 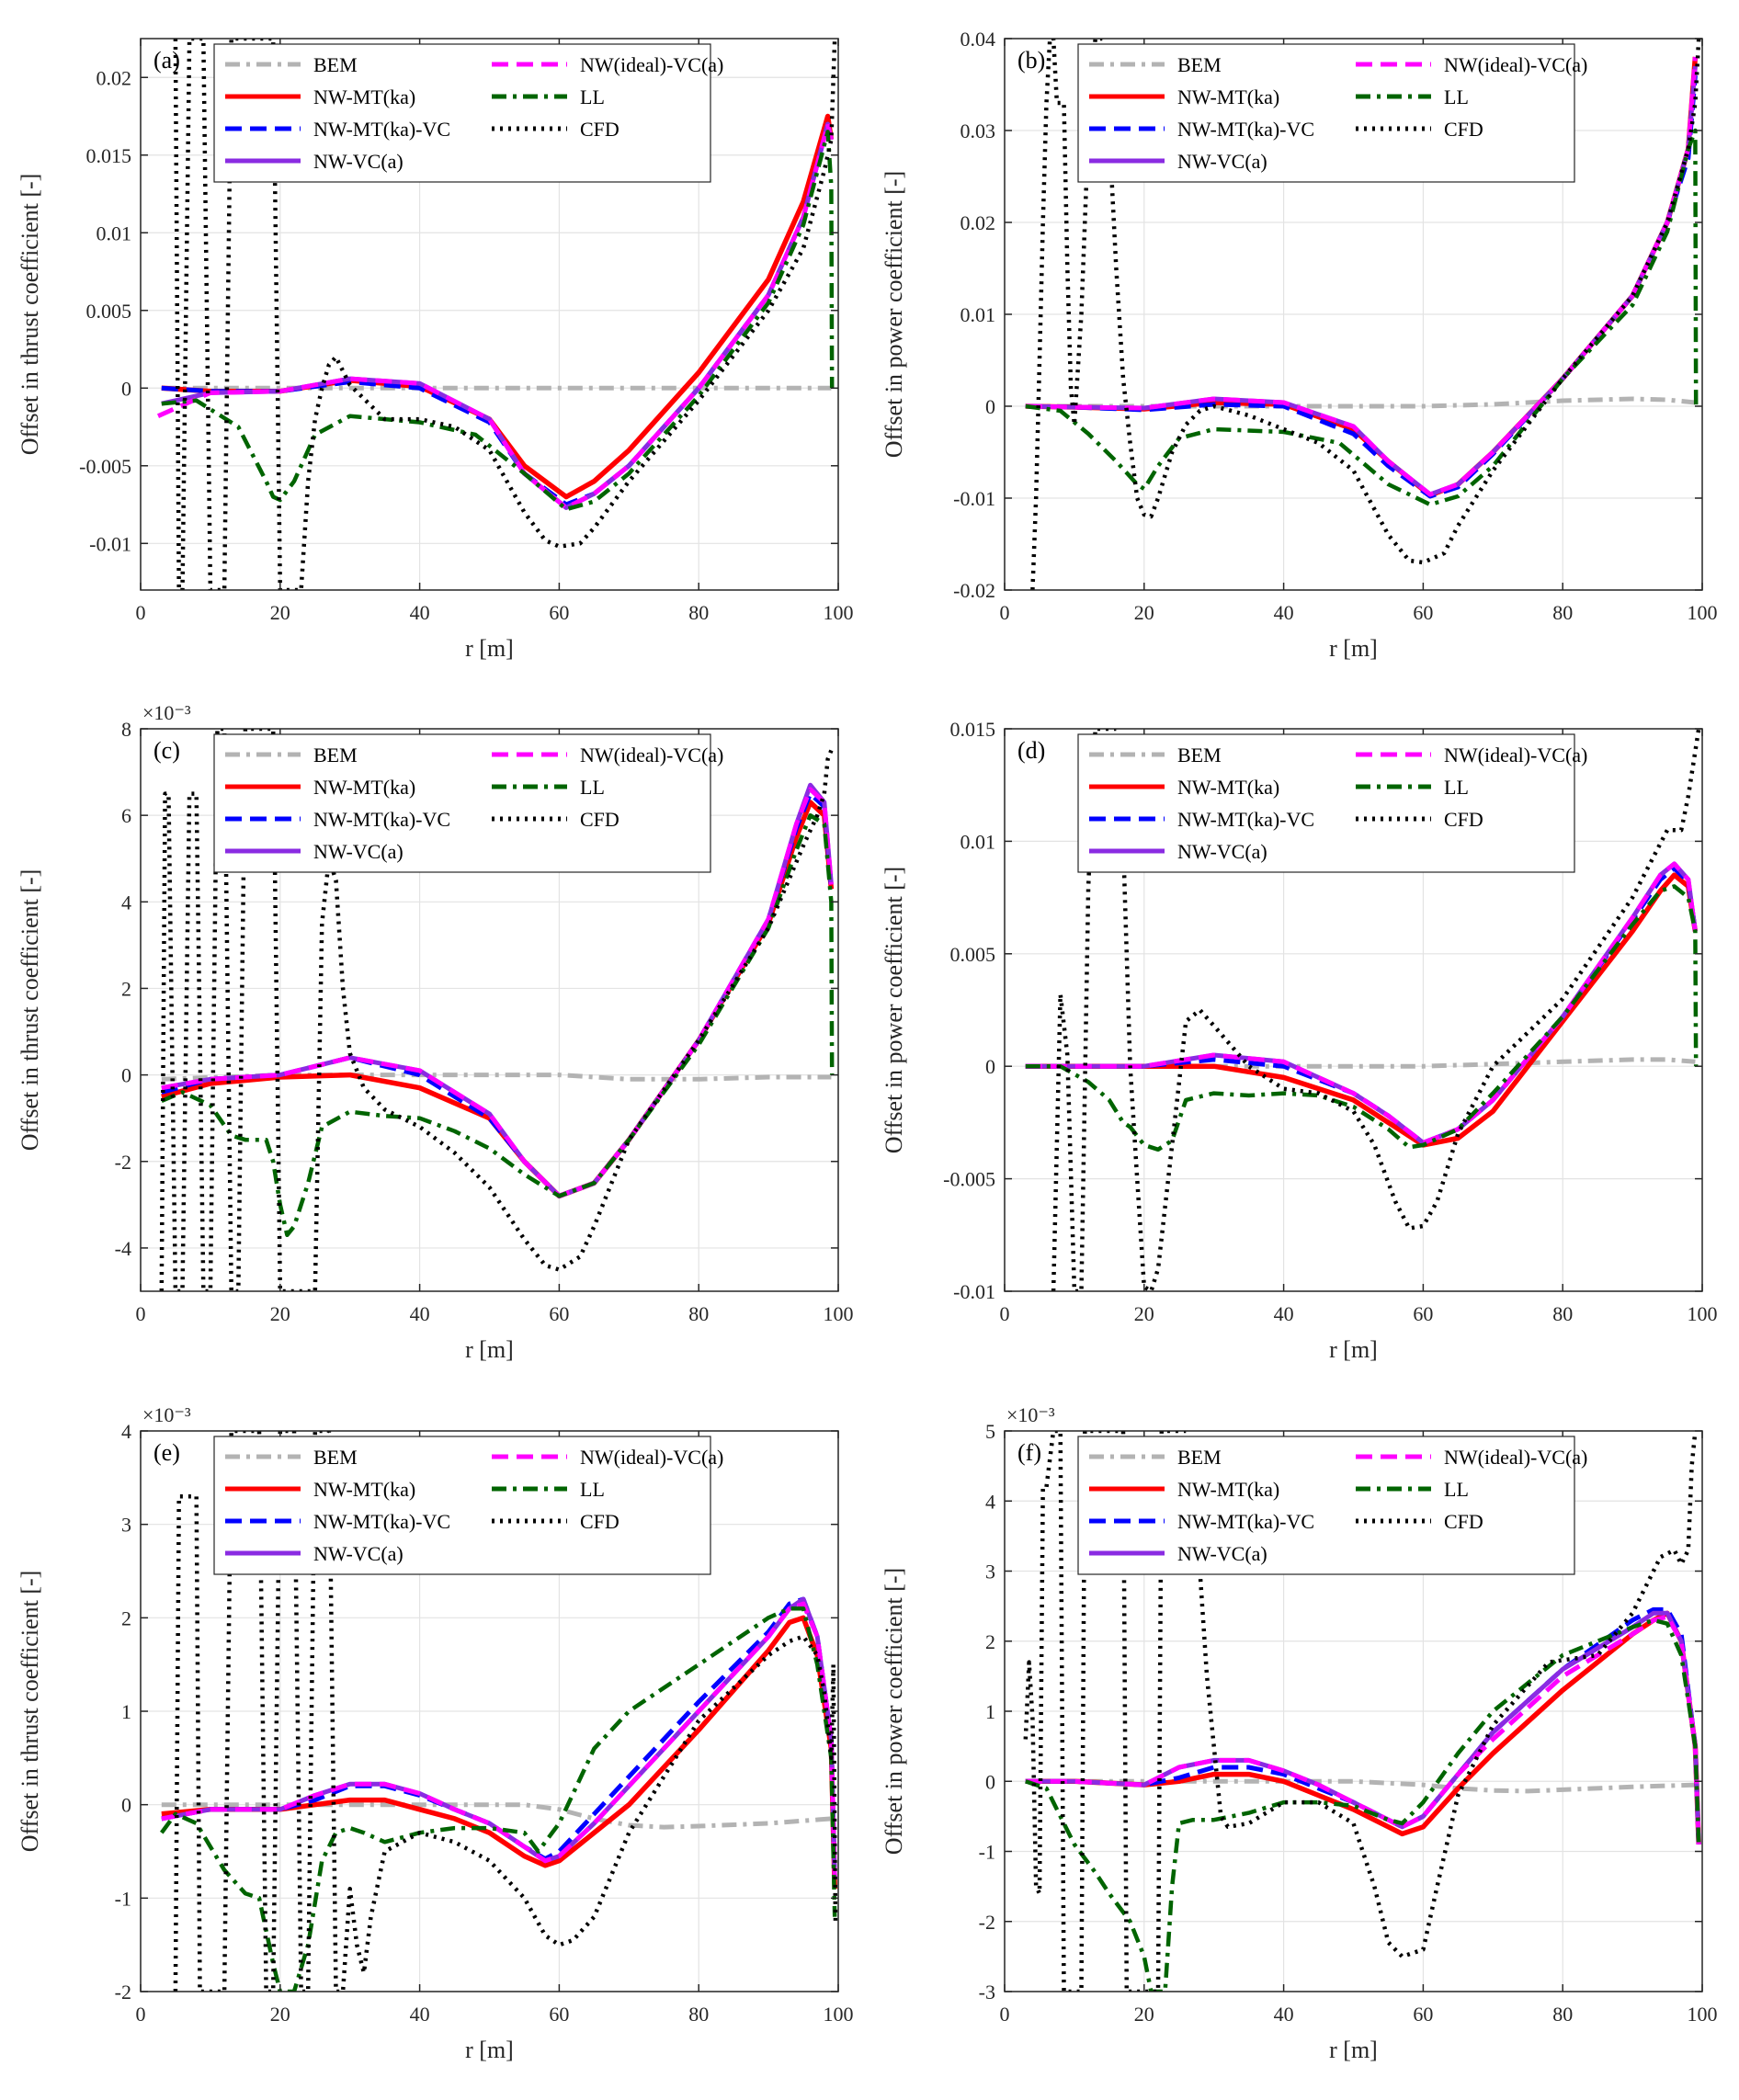 What do you see at coordinates (123, 1992) in the screenshot?
I see `y-tick-label: -2` at bounding box center [123, 1992].